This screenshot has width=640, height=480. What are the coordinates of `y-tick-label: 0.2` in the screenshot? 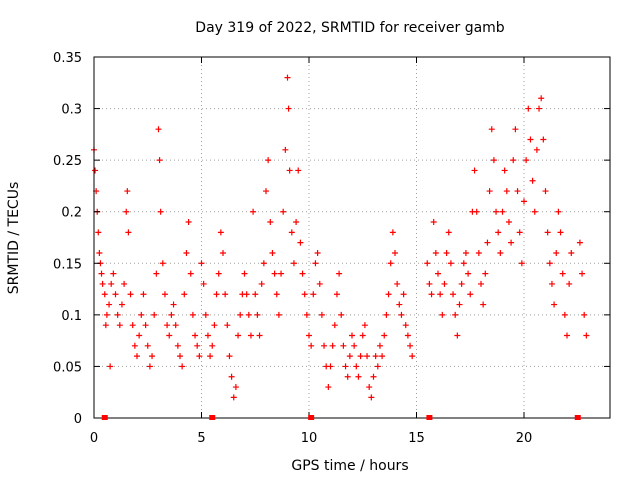 It's located at (71, 213).